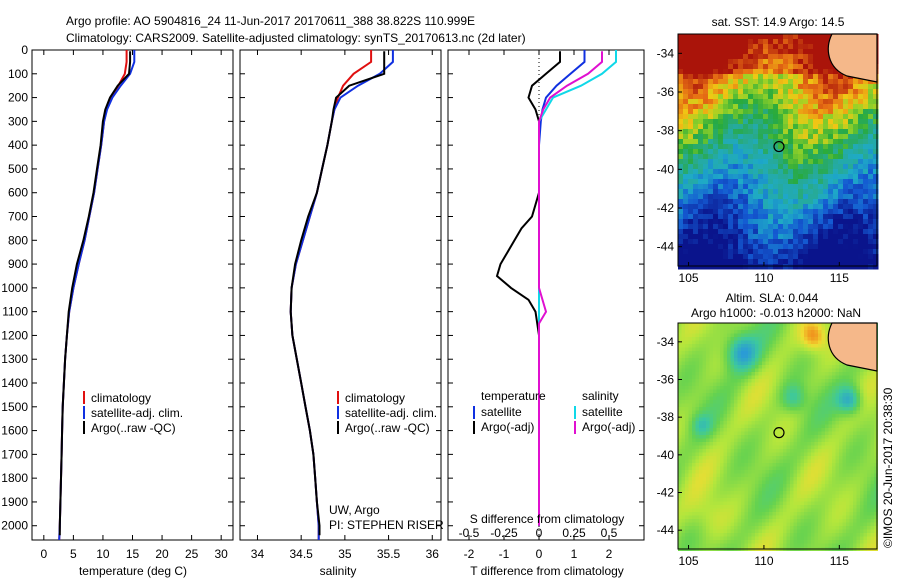 This screenshot has width=900, height=580. I want to click on sst-lat-label: -42, so click(666, 208).